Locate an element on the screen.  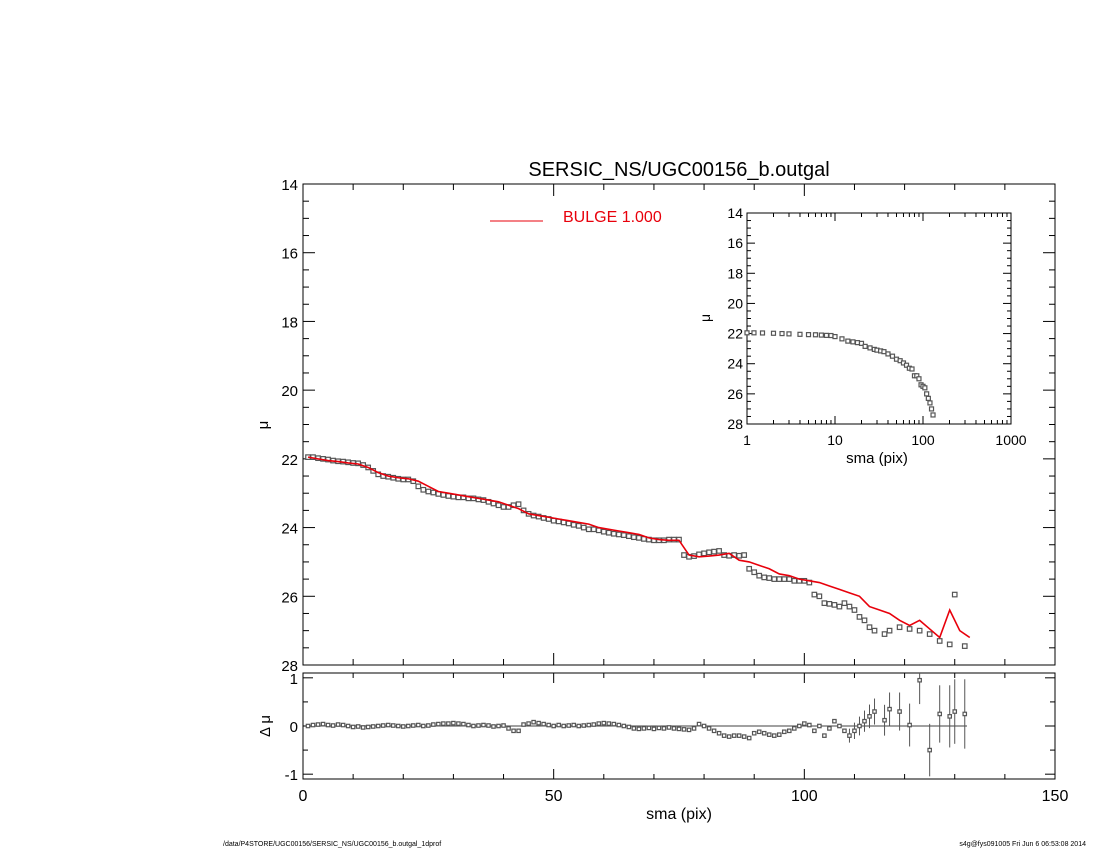
residual-x-tick-label: 150 is located at coordinates (1055, 796).